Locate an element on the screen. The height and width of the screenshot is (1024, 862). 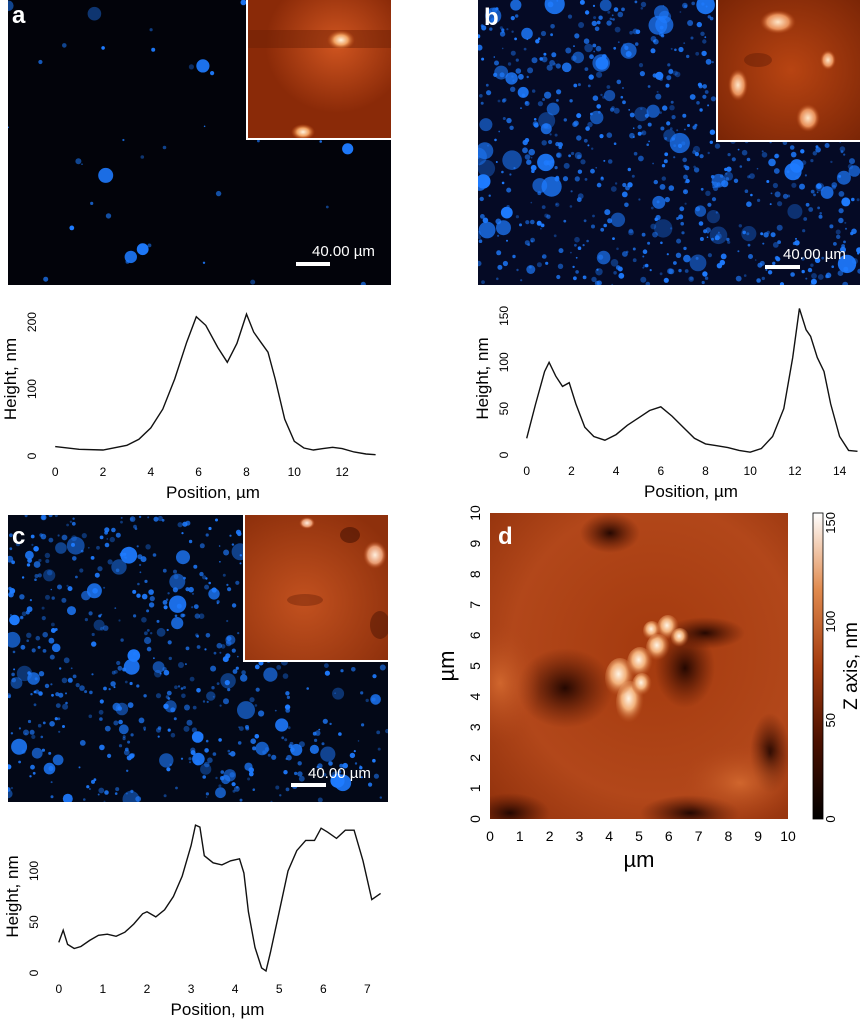
y-tick-label: 5 is located at coordinates (475, 666).